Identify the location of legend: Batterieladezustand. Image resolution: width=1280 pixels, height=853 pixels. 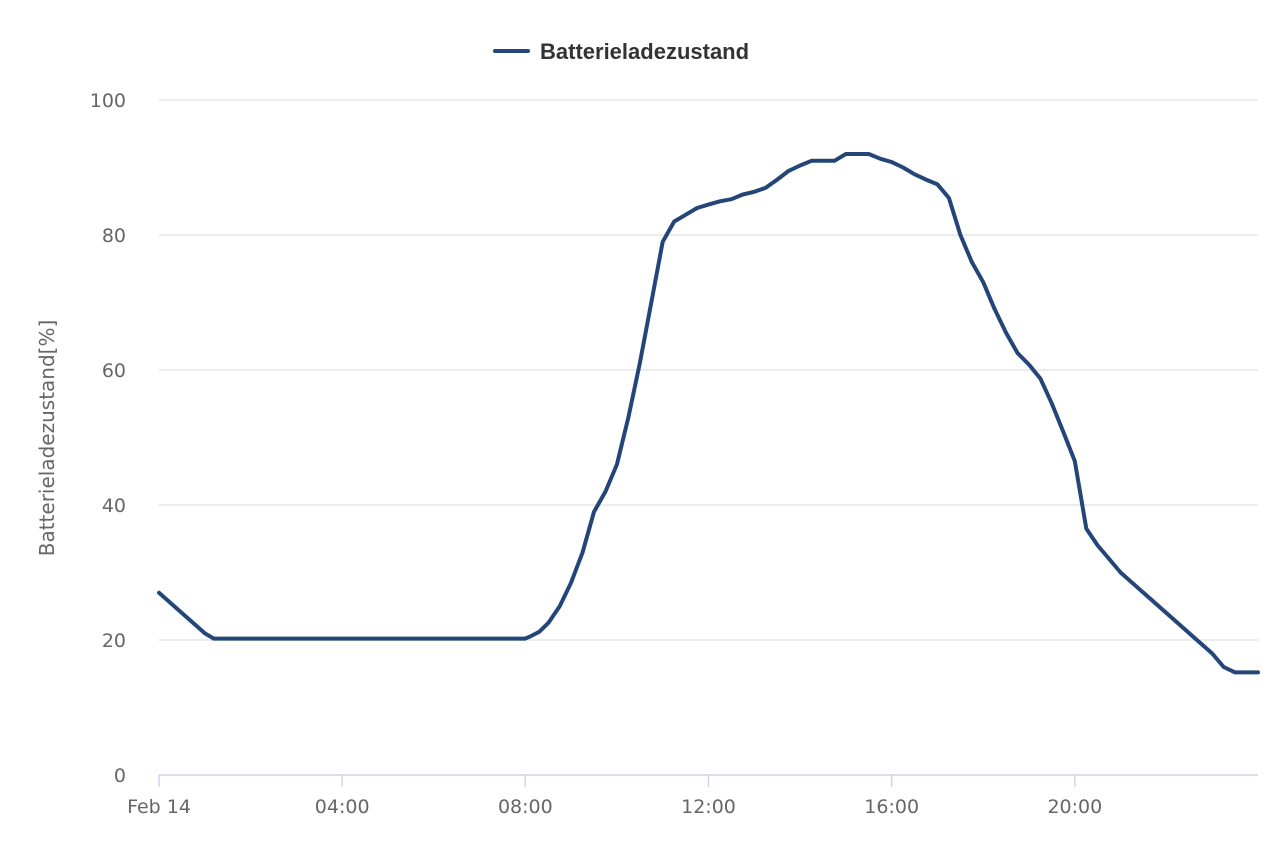
(621, 51).